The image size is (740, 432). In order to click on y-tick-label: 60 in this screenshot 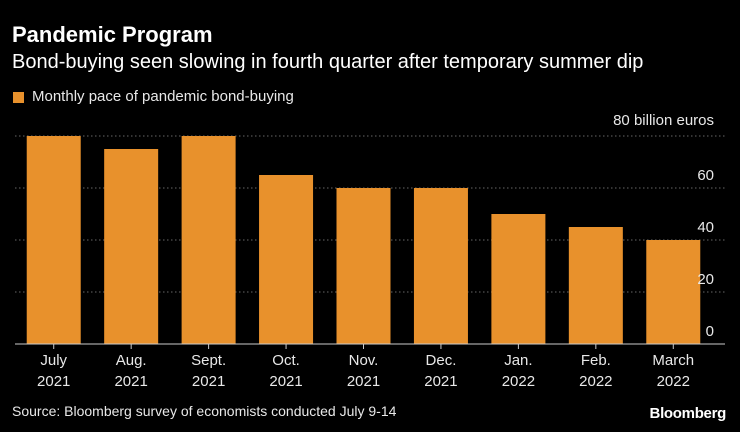, I will do `click(705, 175)`.